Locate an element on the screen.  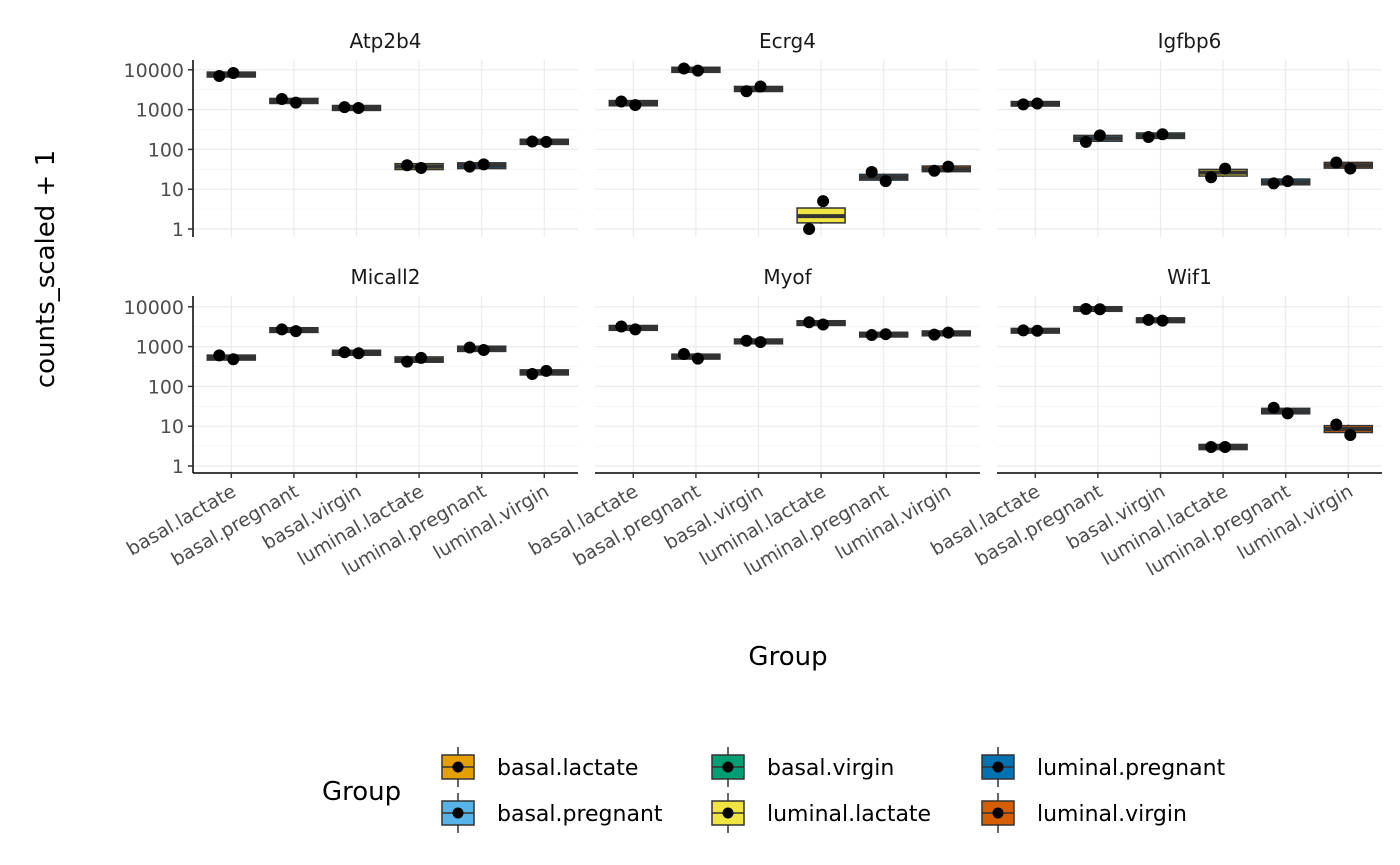
legend-label: basal.lactate is located at coordinates (567, 768).